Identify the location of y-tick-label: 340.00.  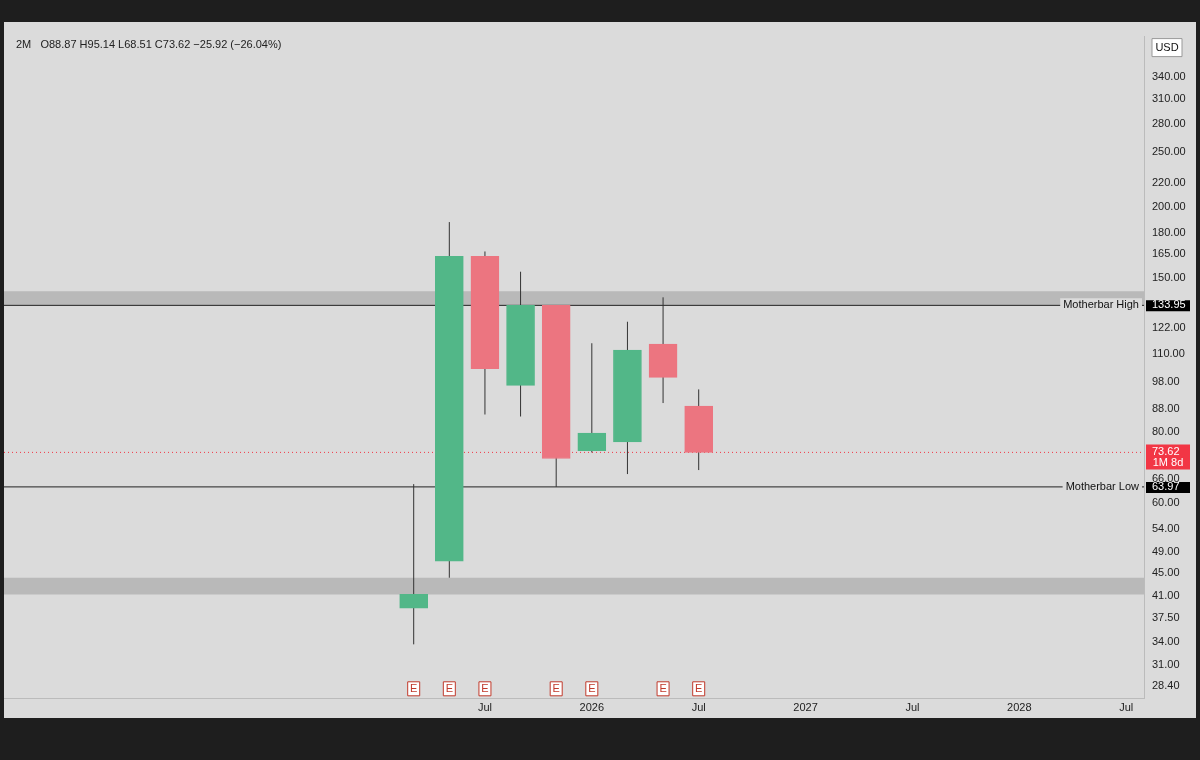
(1169, 75).